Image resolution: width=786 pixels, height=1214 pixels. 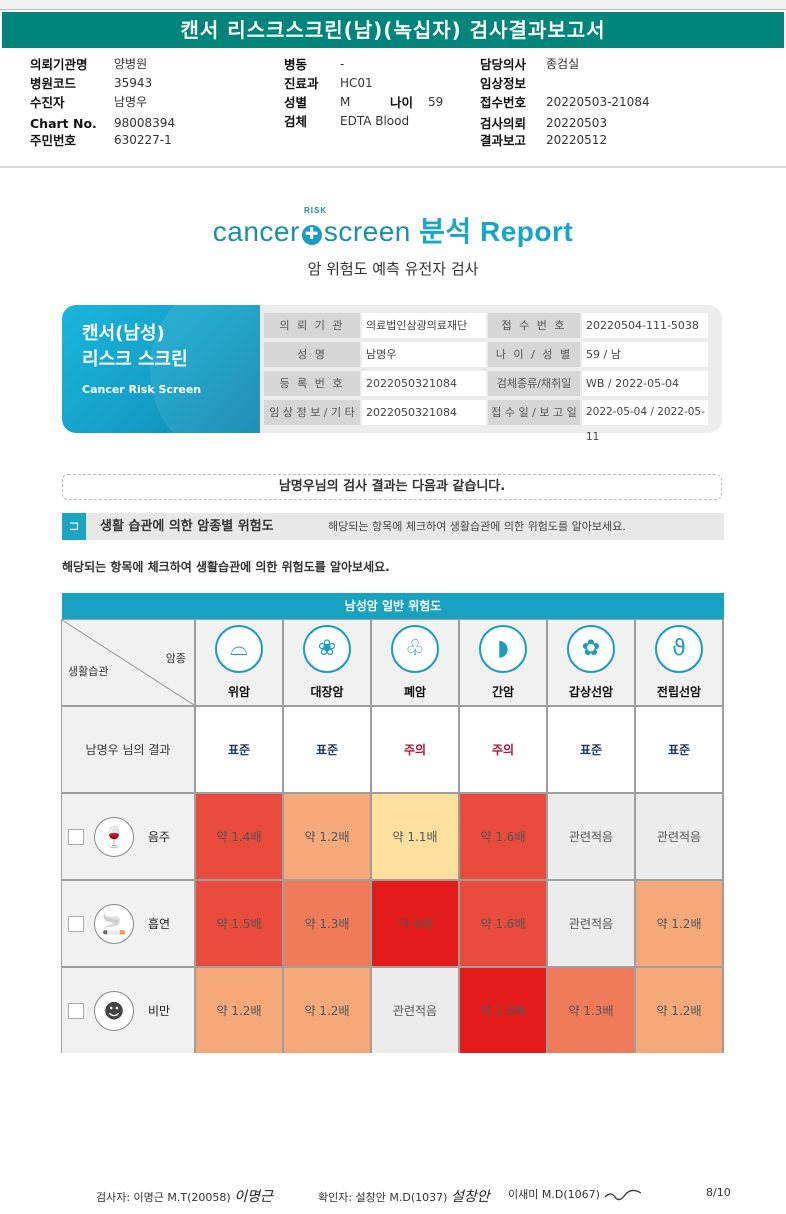 I want to click on risk-cell: 약 9배, so click(x=415, y=923).